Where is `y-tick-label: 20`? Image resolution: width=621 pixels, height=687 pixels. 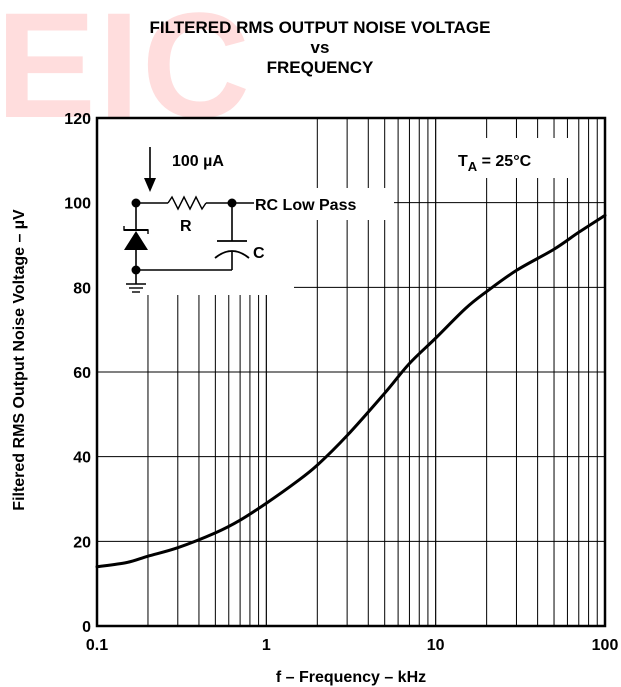
y-tick-label: 20 is located at coordinates (82, 542).